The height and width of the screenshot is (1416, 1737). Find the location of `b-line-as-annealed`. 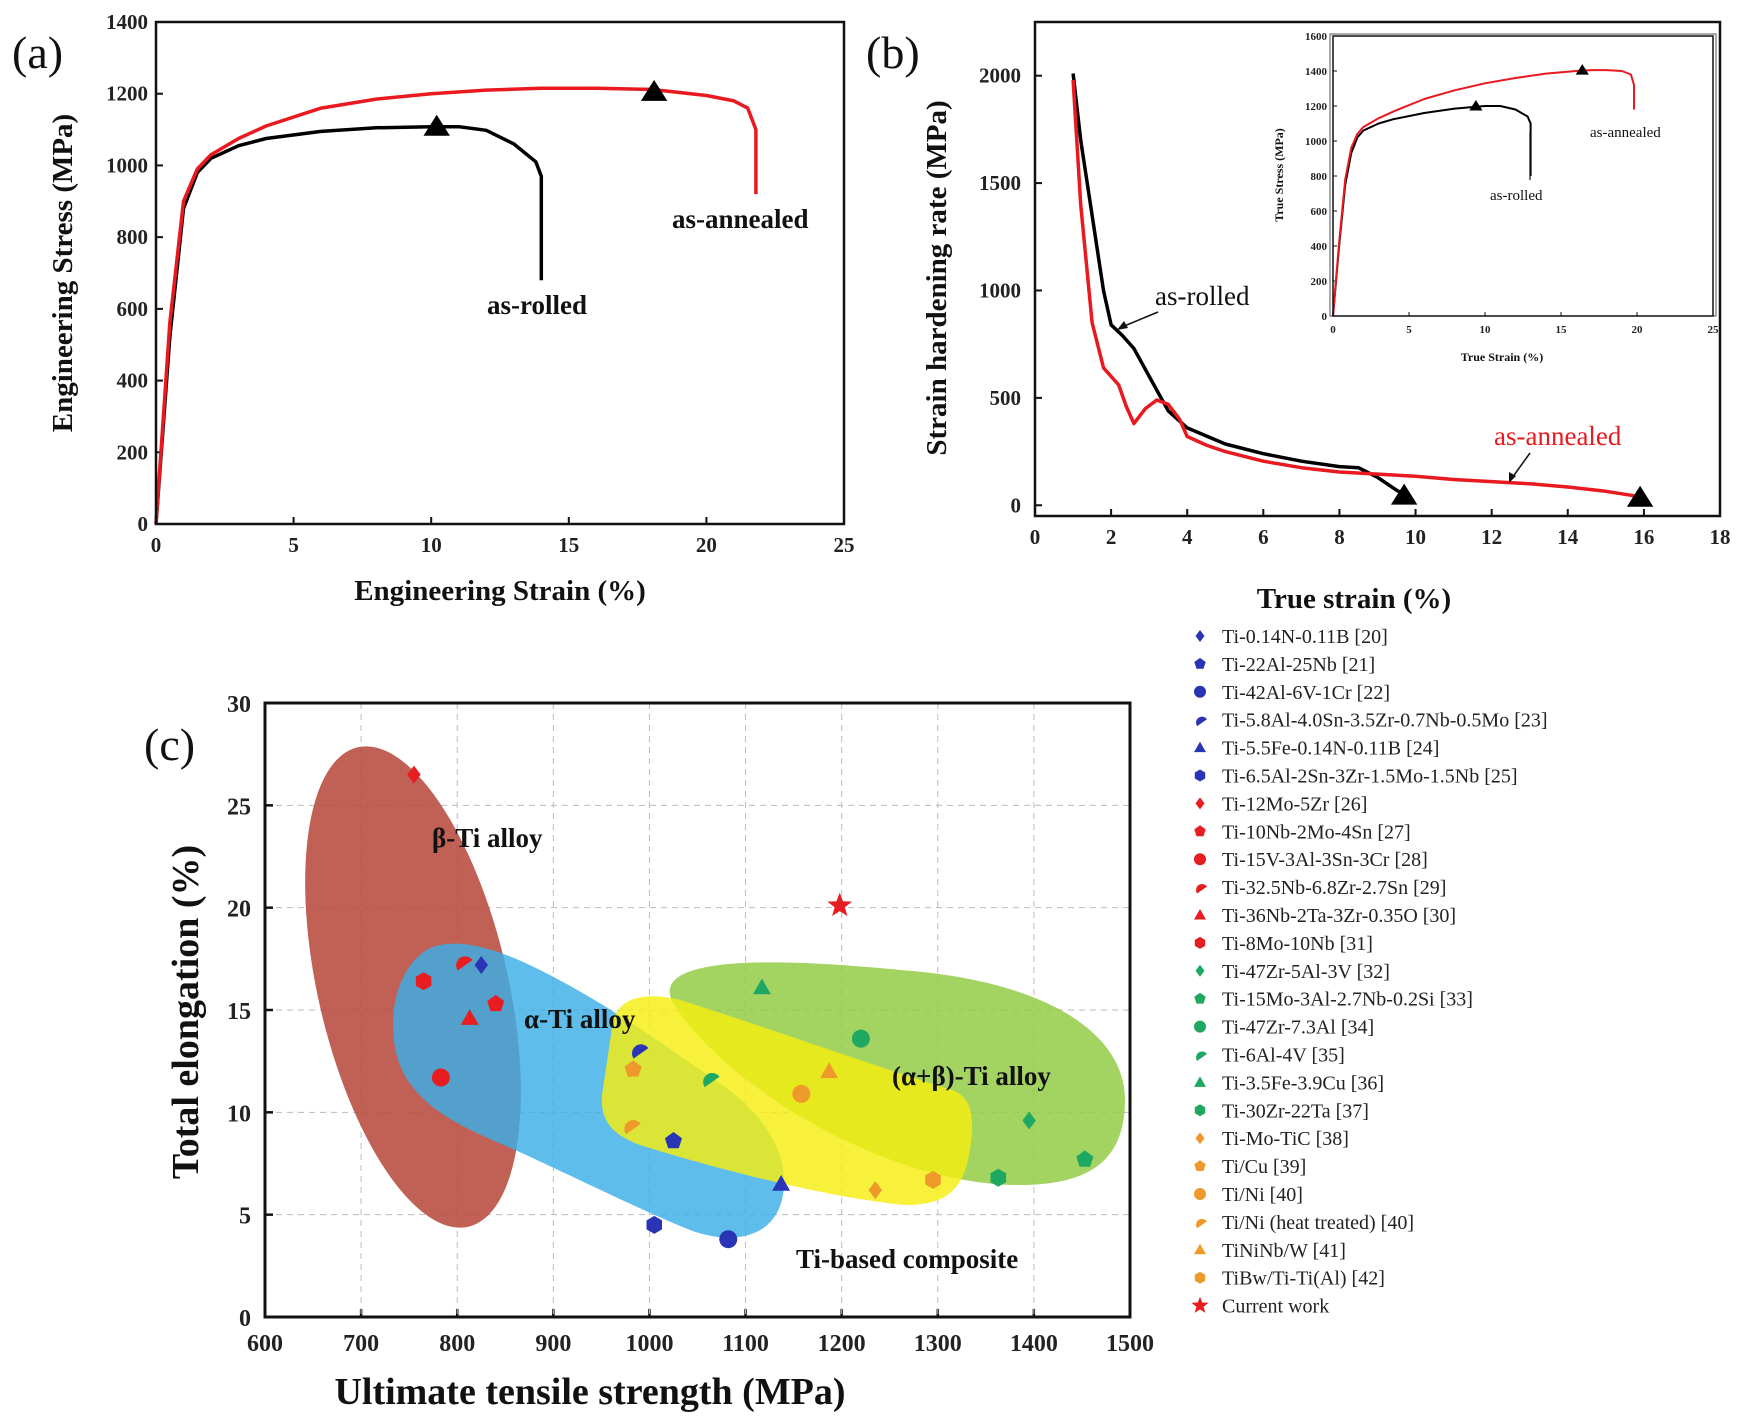

b-line-as-annealed is located at coordinates (1356, 289).